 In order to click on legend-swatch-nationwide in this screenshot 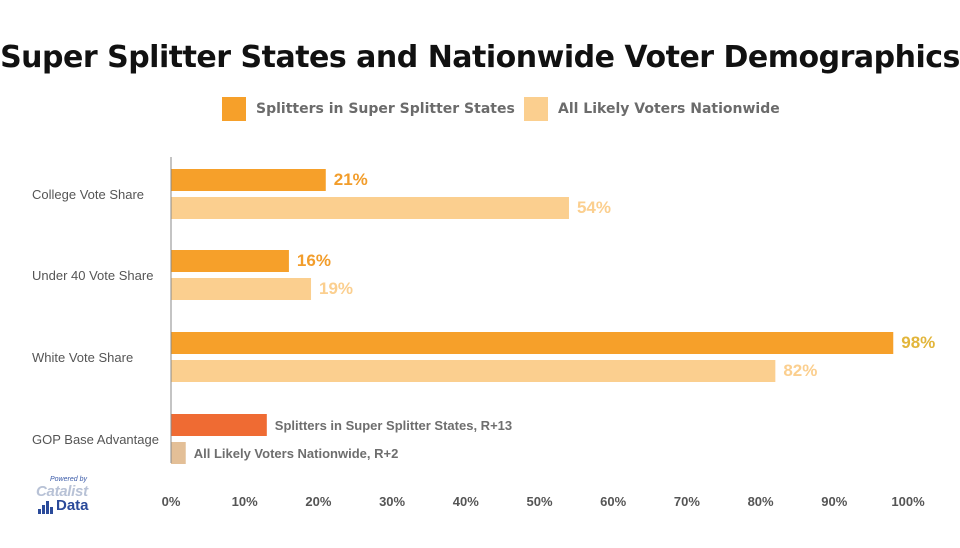, I will do `click(536, 109)`.